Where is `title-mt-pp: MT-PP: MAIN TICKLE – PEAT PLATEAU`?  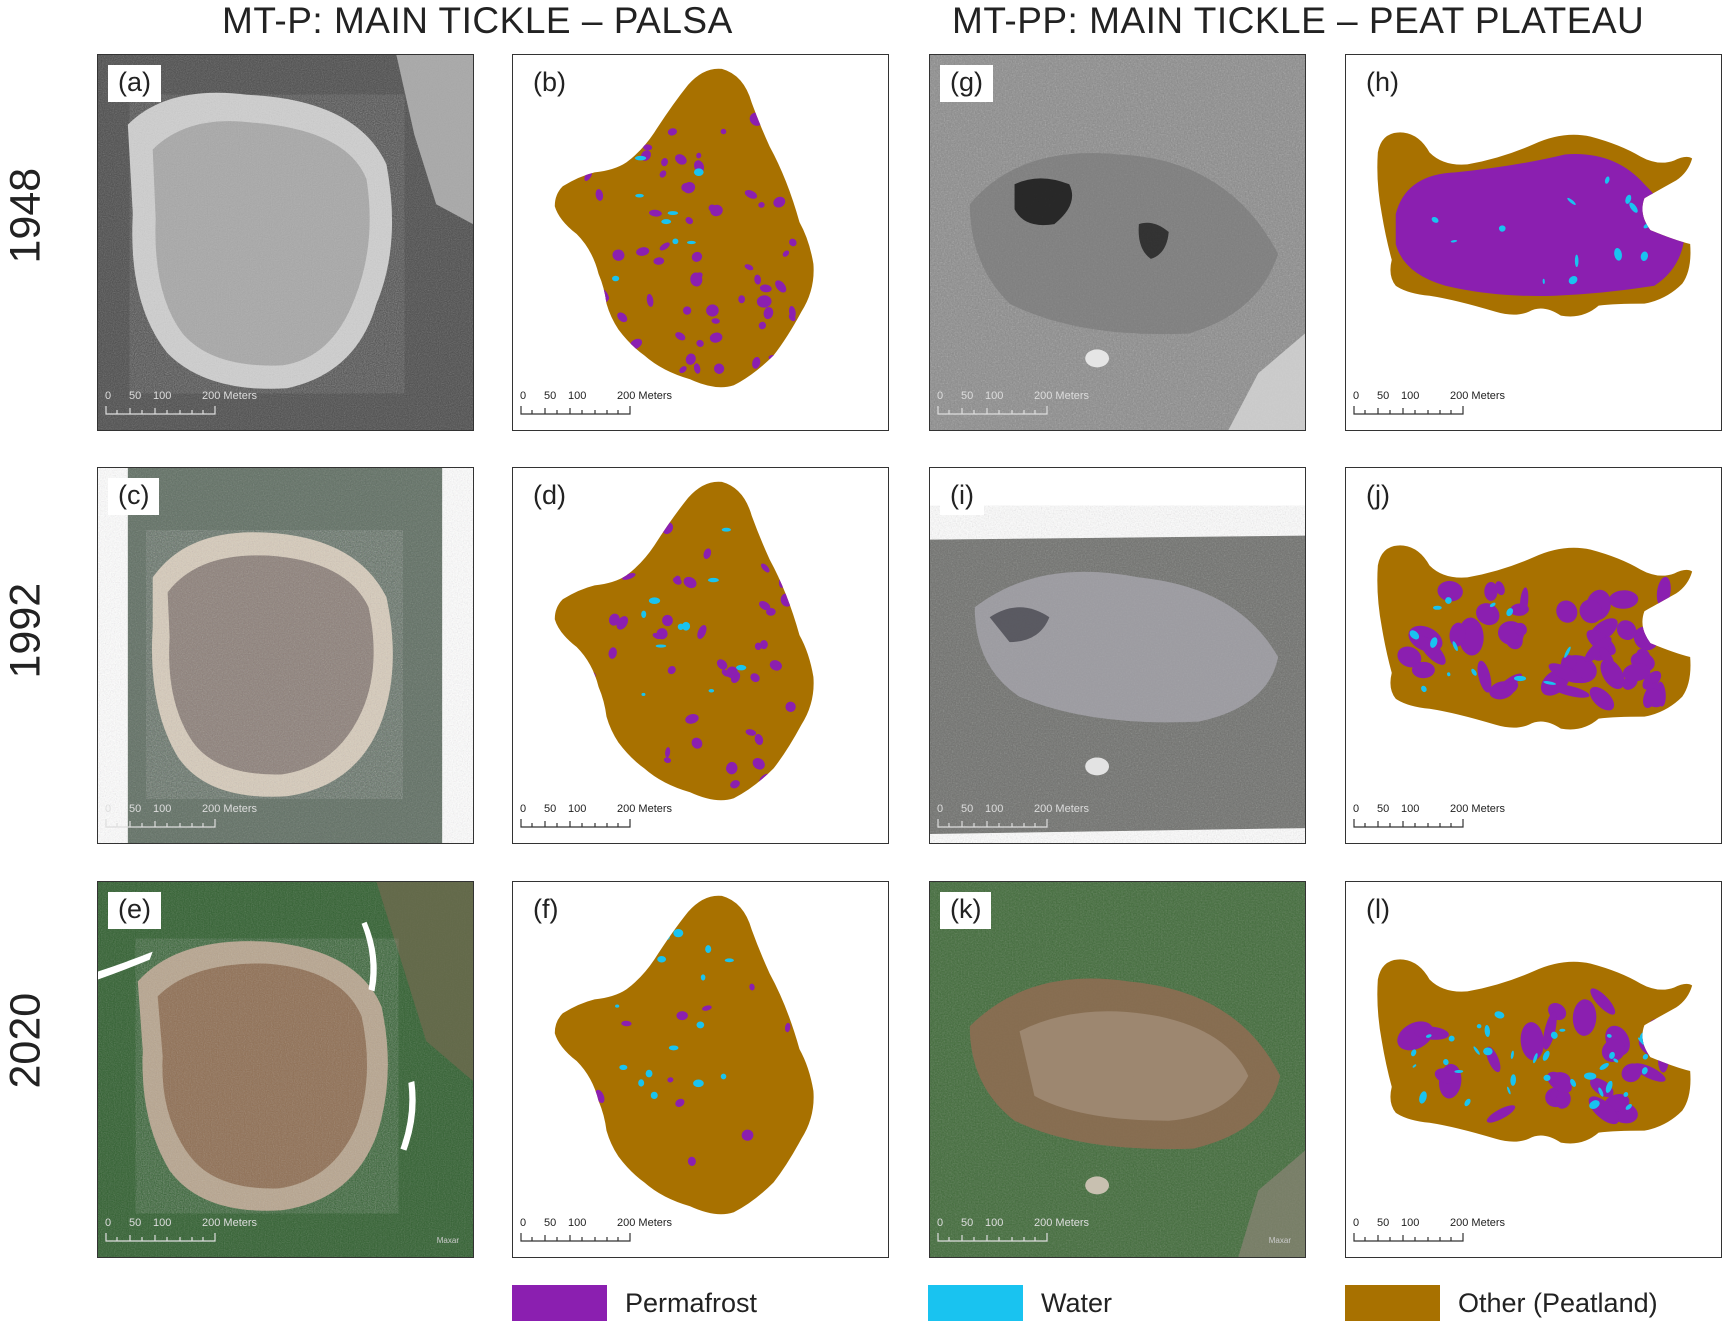 title-mt-pp: MT-PP: MAIN TICKLE – PEAT PLATEAU is located at coordinates (1298, 20).